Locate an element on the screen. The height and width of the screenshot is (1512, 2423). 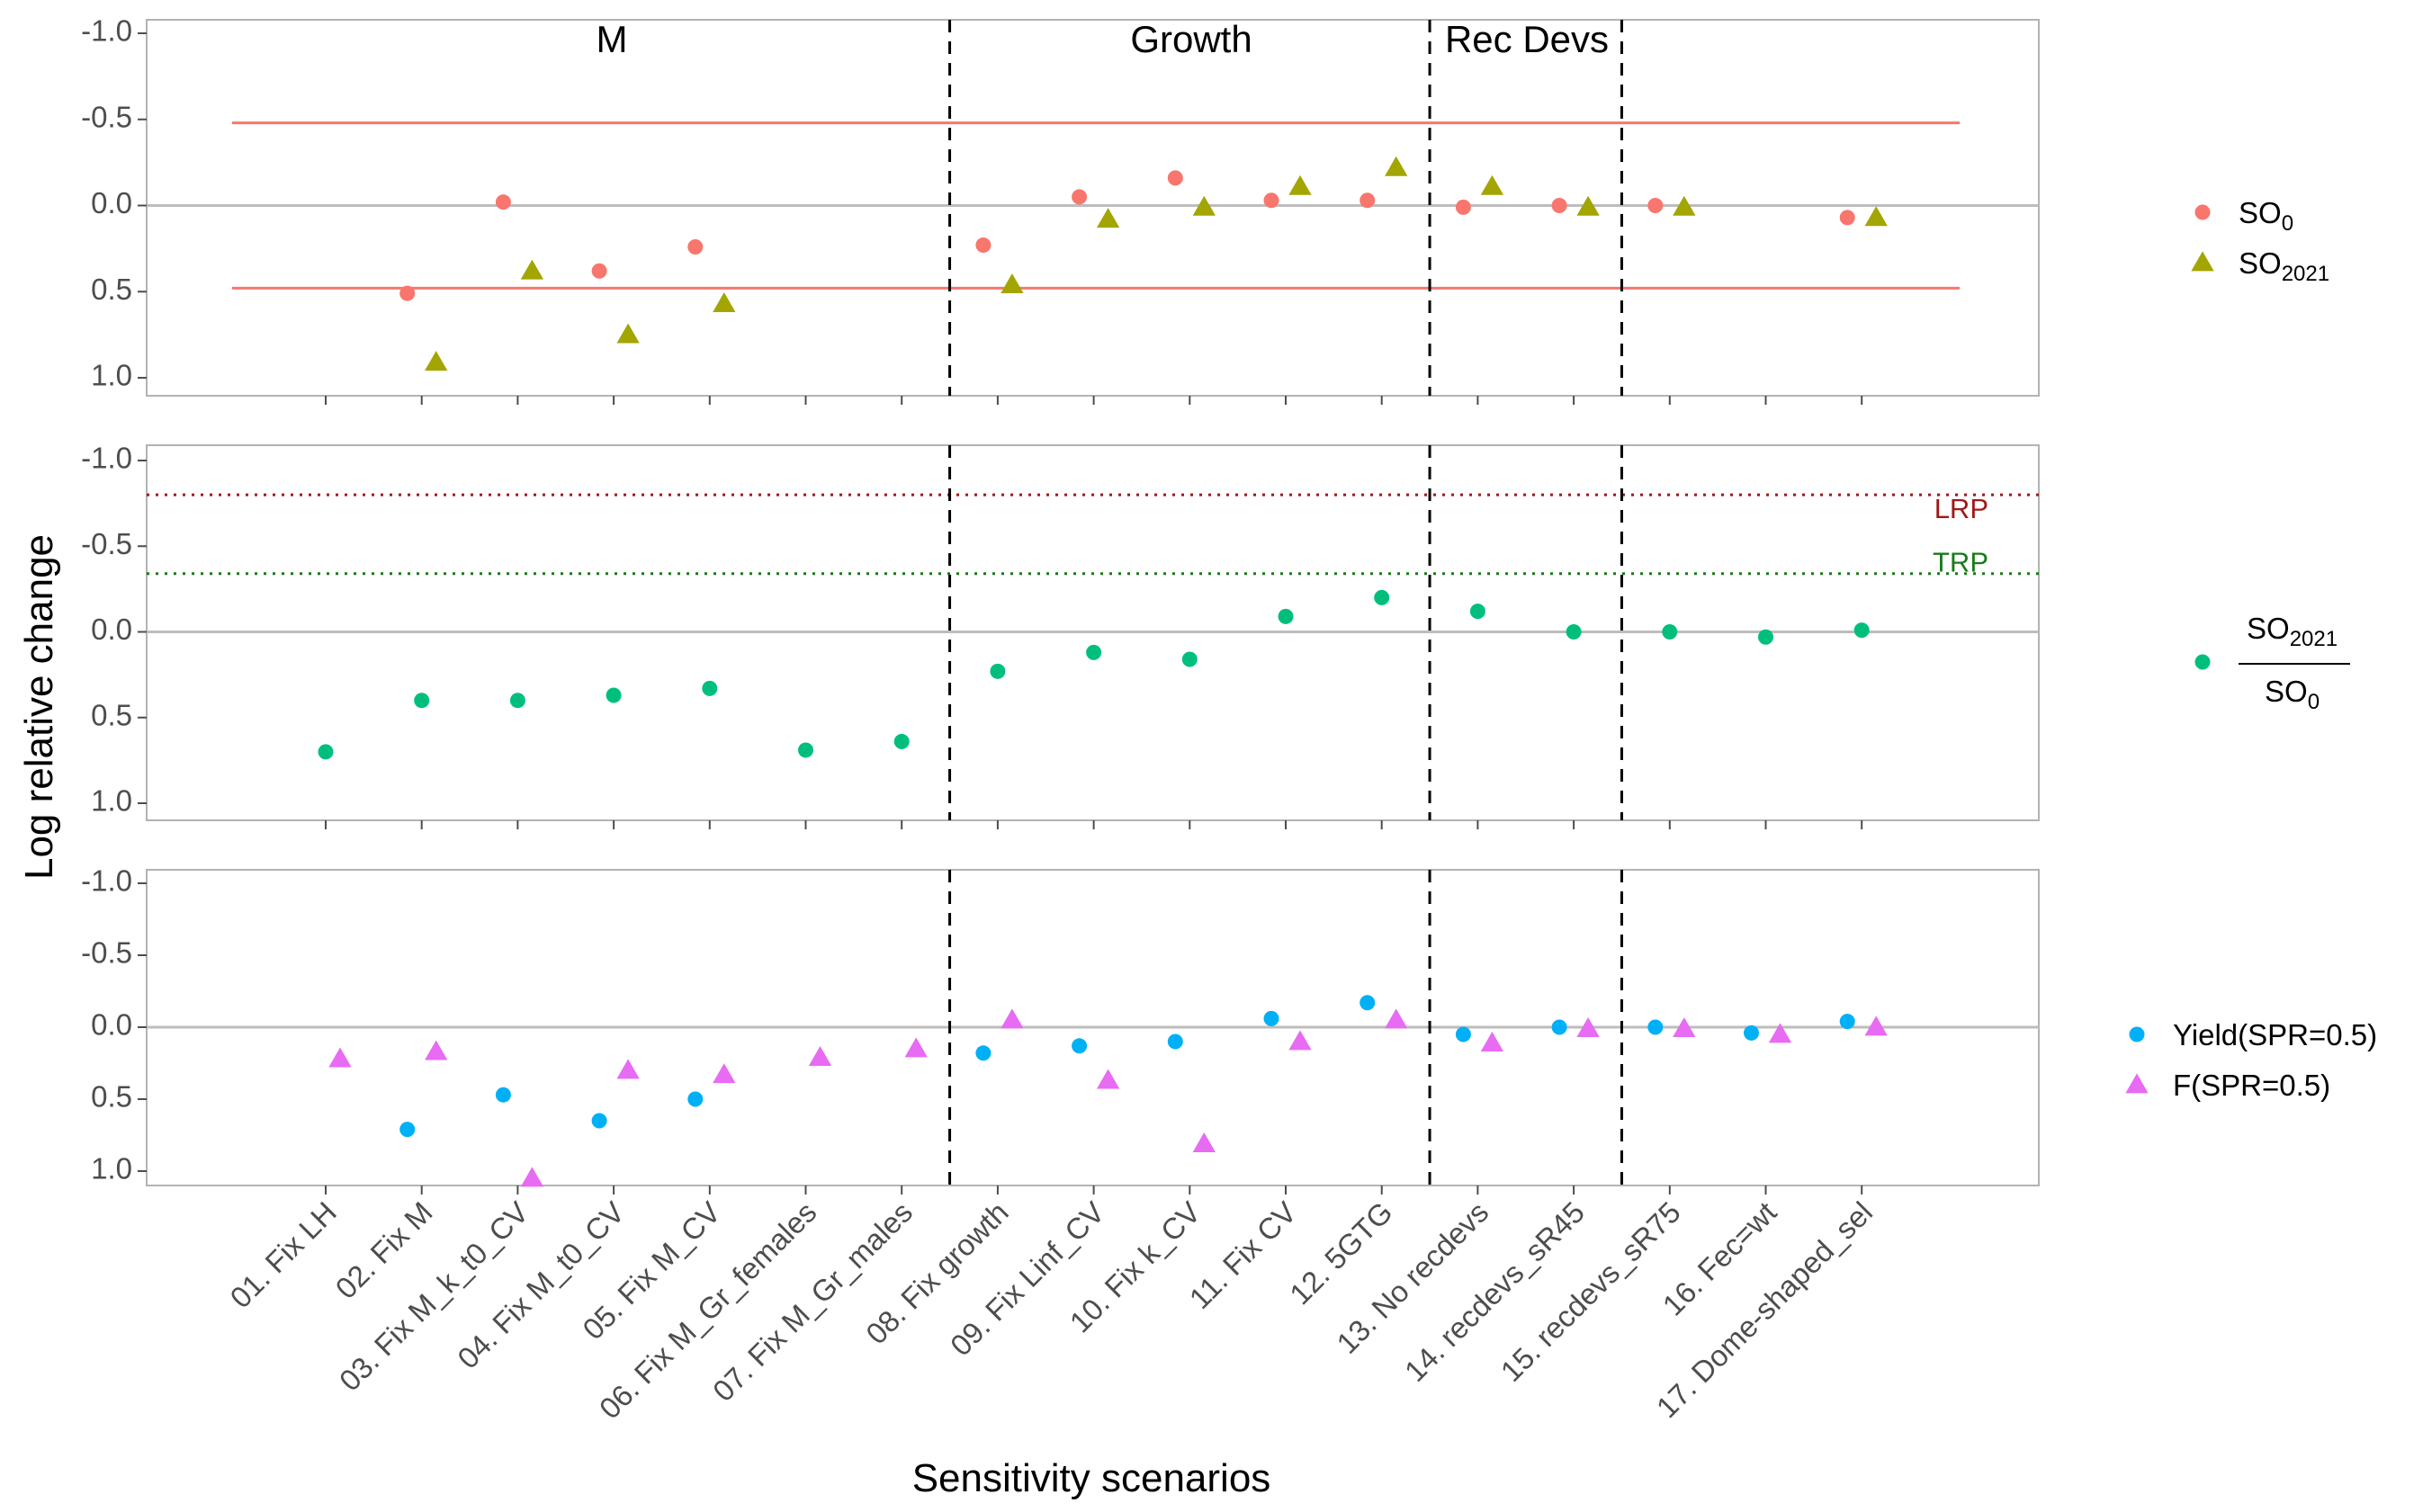
x-axis-title: Sensitivity scenarios is located at coordinates (1091, 1478).